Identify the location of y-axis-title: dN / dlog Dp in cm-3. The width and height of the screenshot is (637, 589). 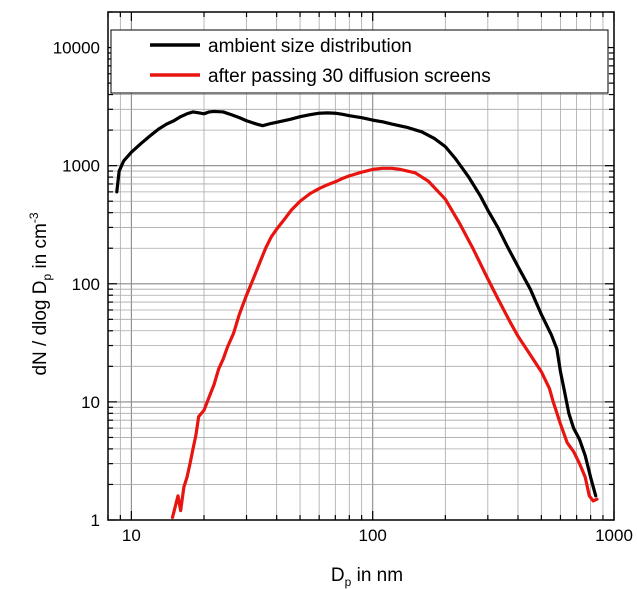
(40, 293).